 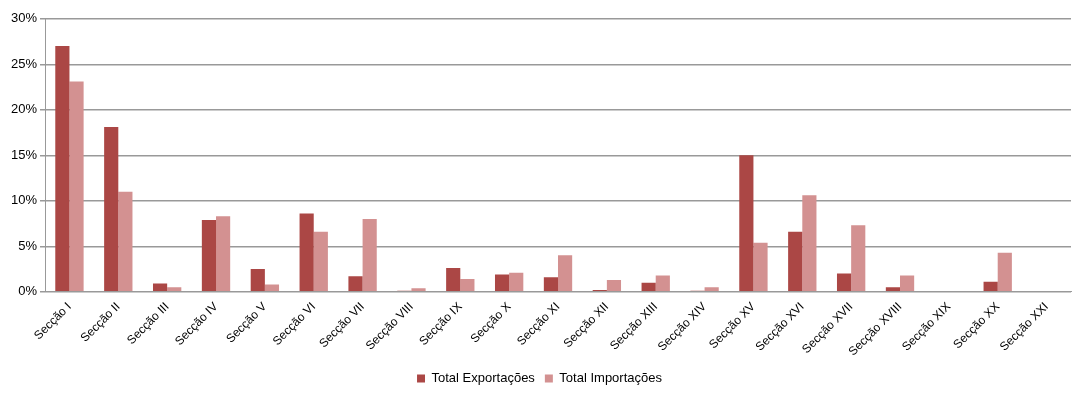 I want to click on legend-label: Total Importações, so click(x=611, y=378).